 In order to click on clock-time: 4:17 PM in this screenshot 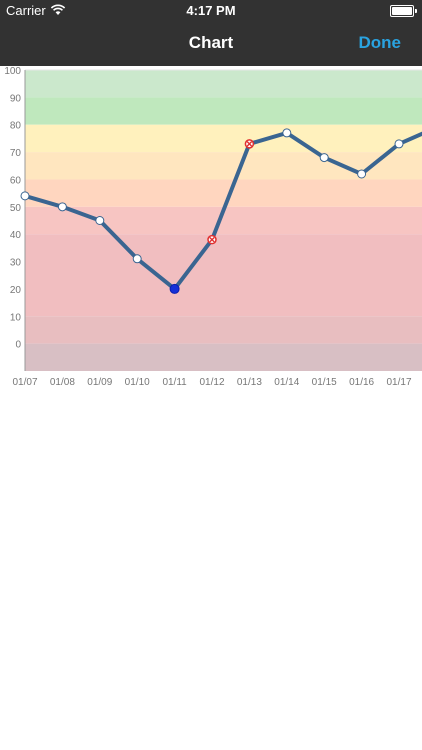, I will do `click(211, 10)`.